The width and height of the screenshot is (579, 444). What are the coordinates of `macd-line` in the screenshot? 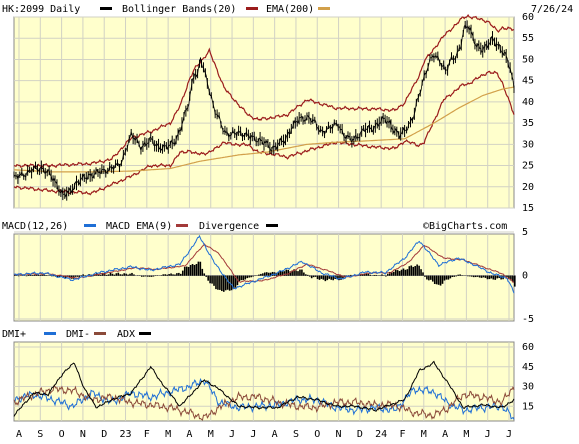 It's located at (264, 264).